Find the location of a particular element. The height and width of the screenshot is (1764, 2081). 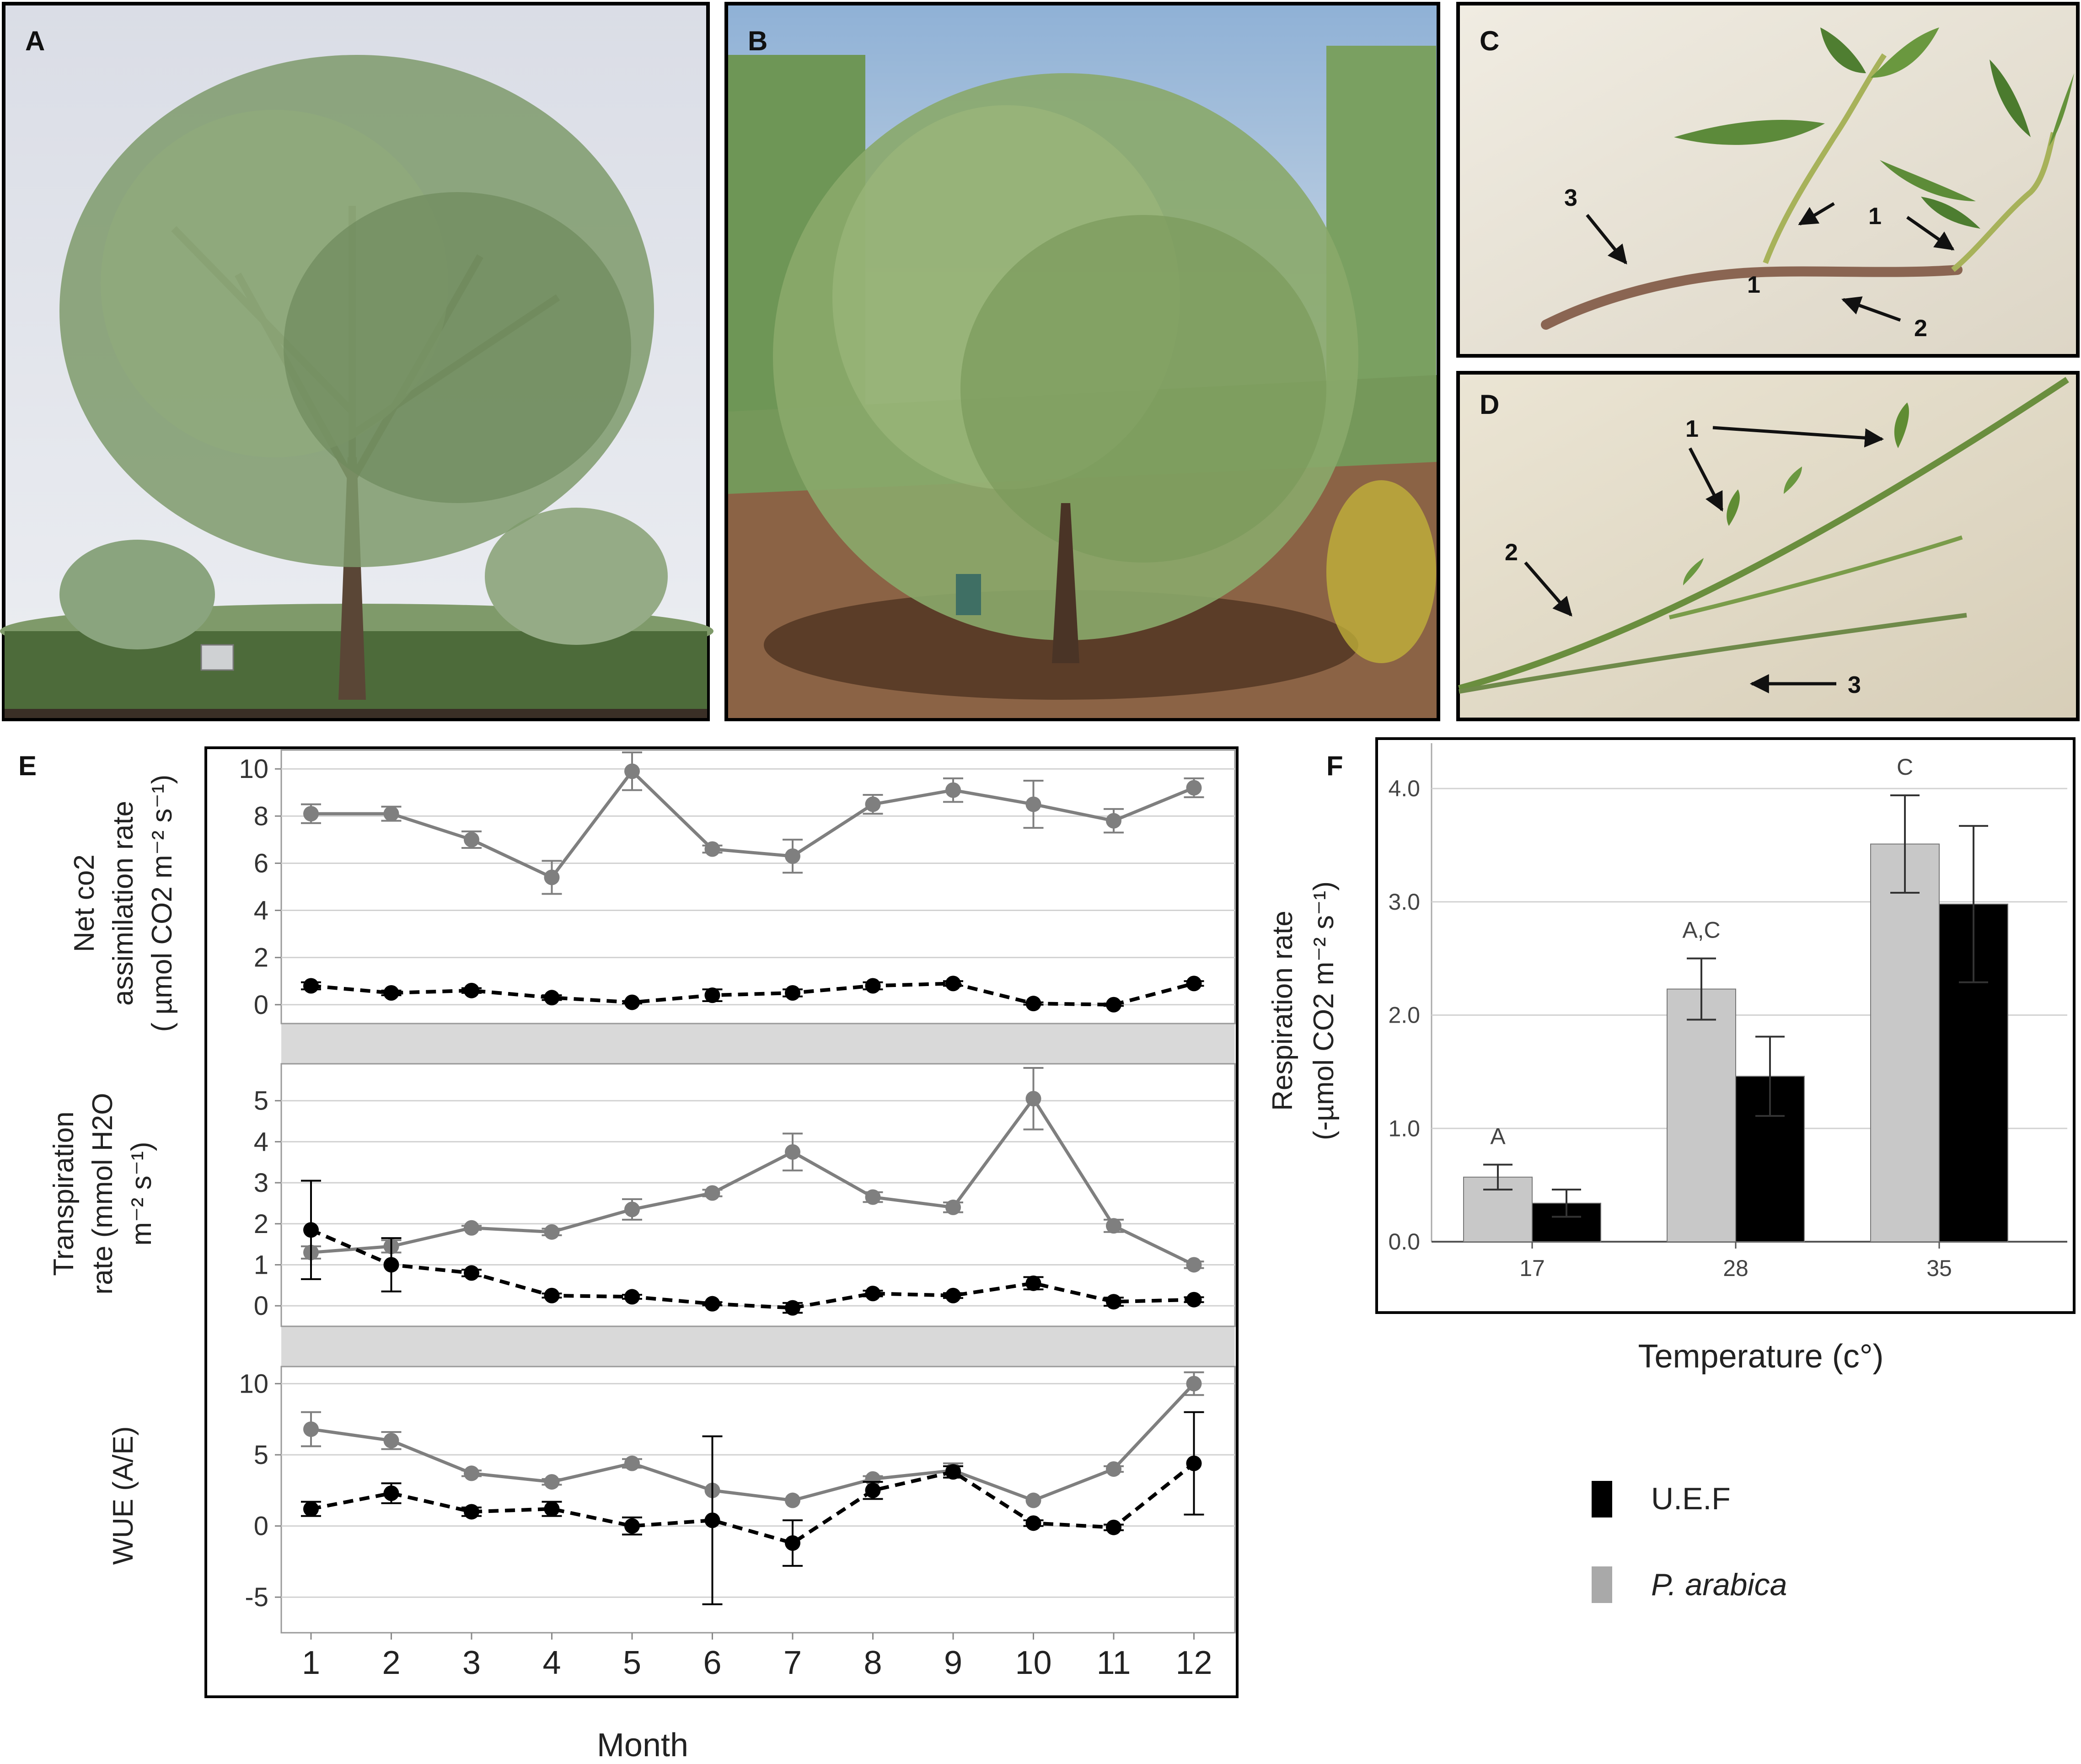

y-tick-label: 2 is located at coordinates (261, 958).